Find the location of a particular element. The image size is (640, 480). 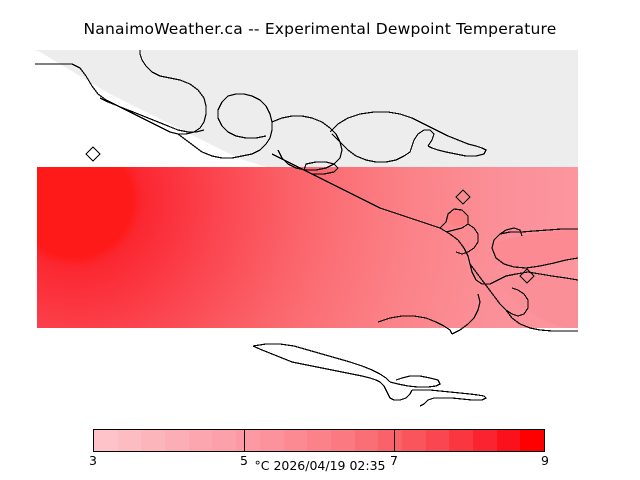

field-over-land is located at coordinates (512, 268).